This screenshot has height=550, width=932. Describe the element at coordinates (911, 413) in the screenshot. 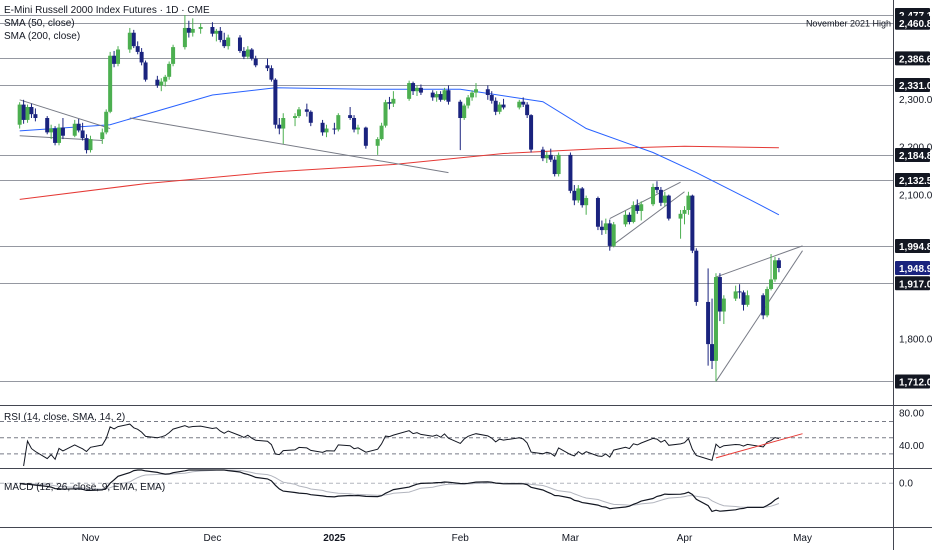

I see `rsi-tick-label: 80.00` at that location.